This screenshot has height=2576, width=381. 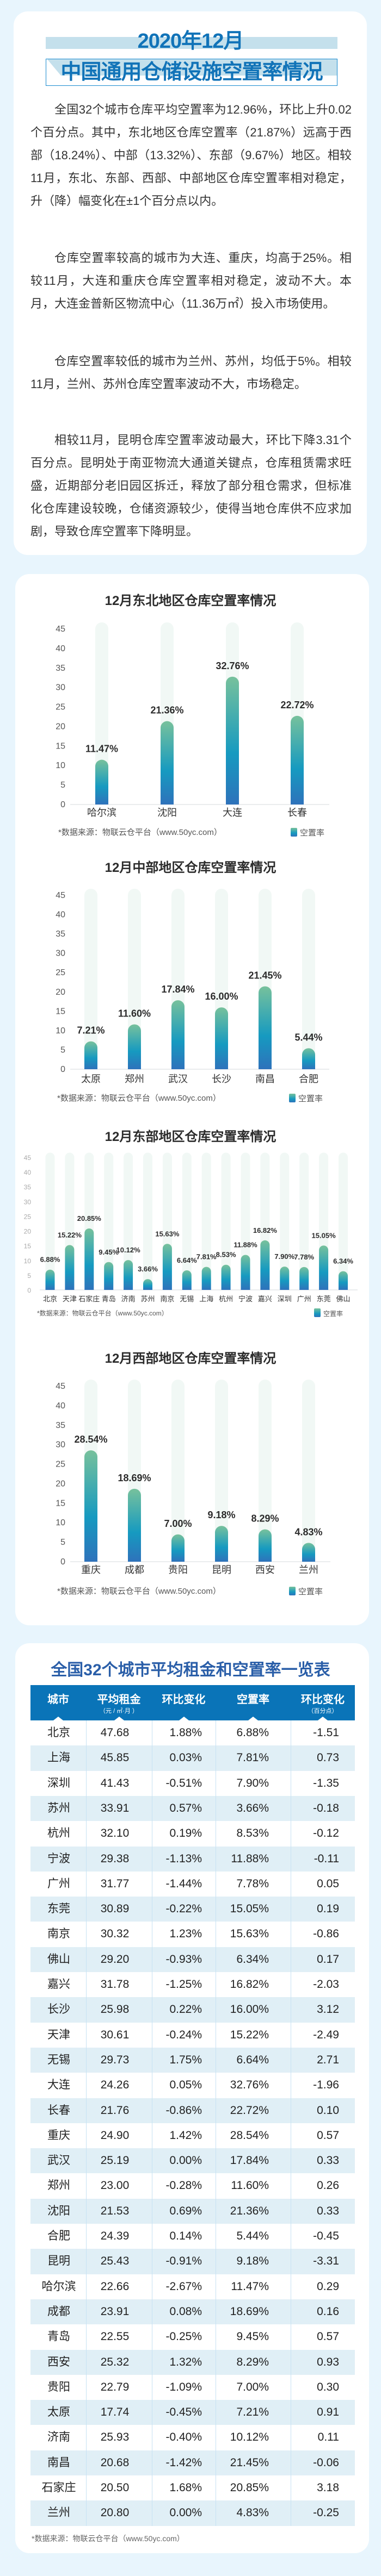 I want to click on cell-vacancy: 4.83%, so click(x=252, y=2512).